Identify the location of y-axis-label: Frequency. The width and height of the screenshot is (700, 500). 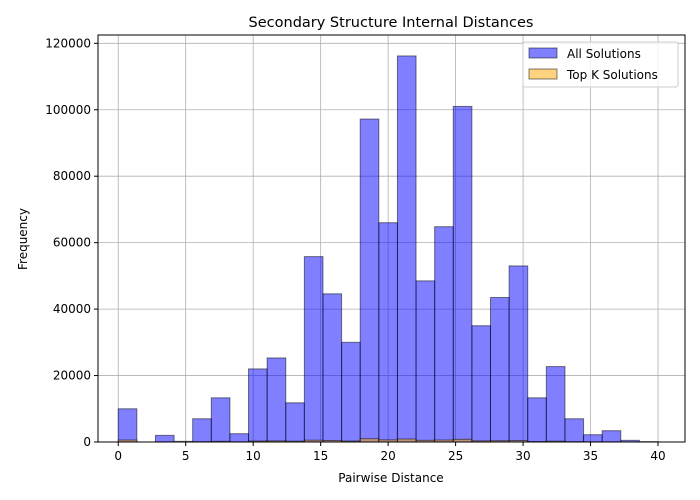
(23, 239).